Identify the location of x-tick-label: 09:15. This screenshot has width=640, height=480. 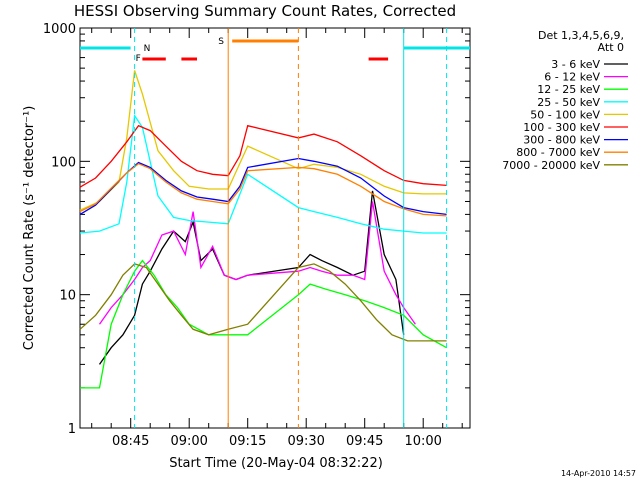
(247, 441).